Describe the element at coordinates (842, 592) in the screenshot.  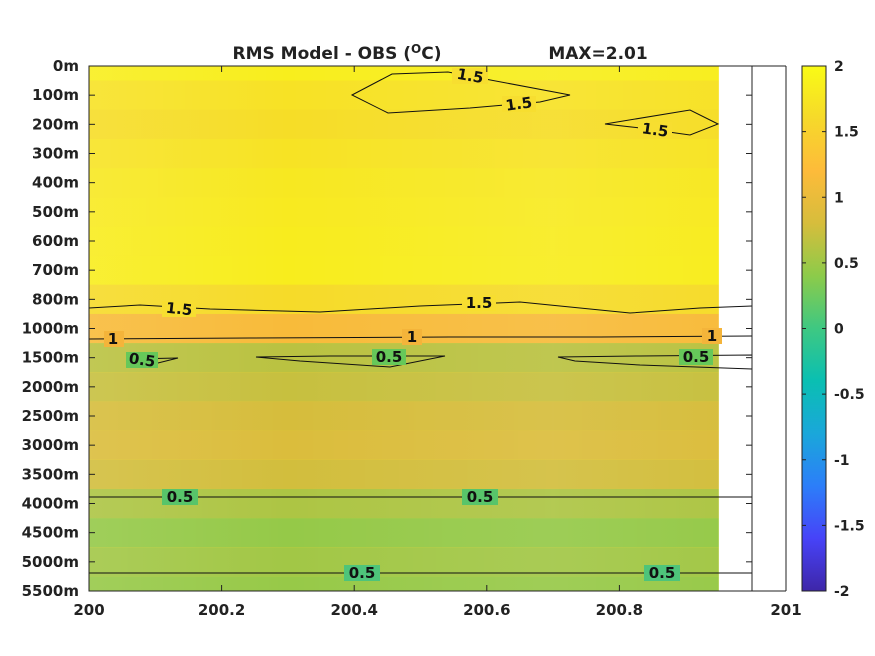
I see `colorbar-tick-label: -2` at that location.